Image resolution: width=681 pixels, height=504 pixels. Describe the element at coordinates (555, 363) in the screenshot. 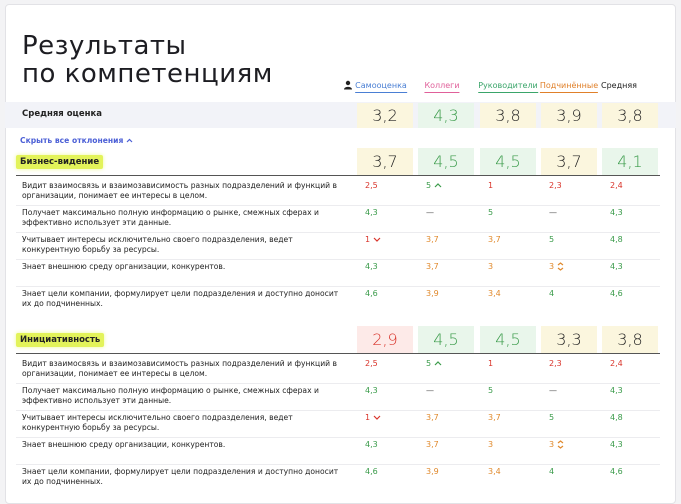

I see `row-value-text: 2,3` at that location.